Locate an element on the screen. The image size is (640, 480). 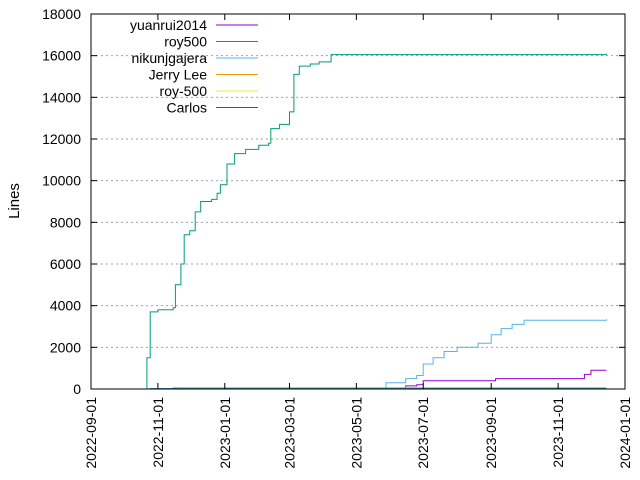
y-tick-label: 18000 is located at coordinates (61, 14).